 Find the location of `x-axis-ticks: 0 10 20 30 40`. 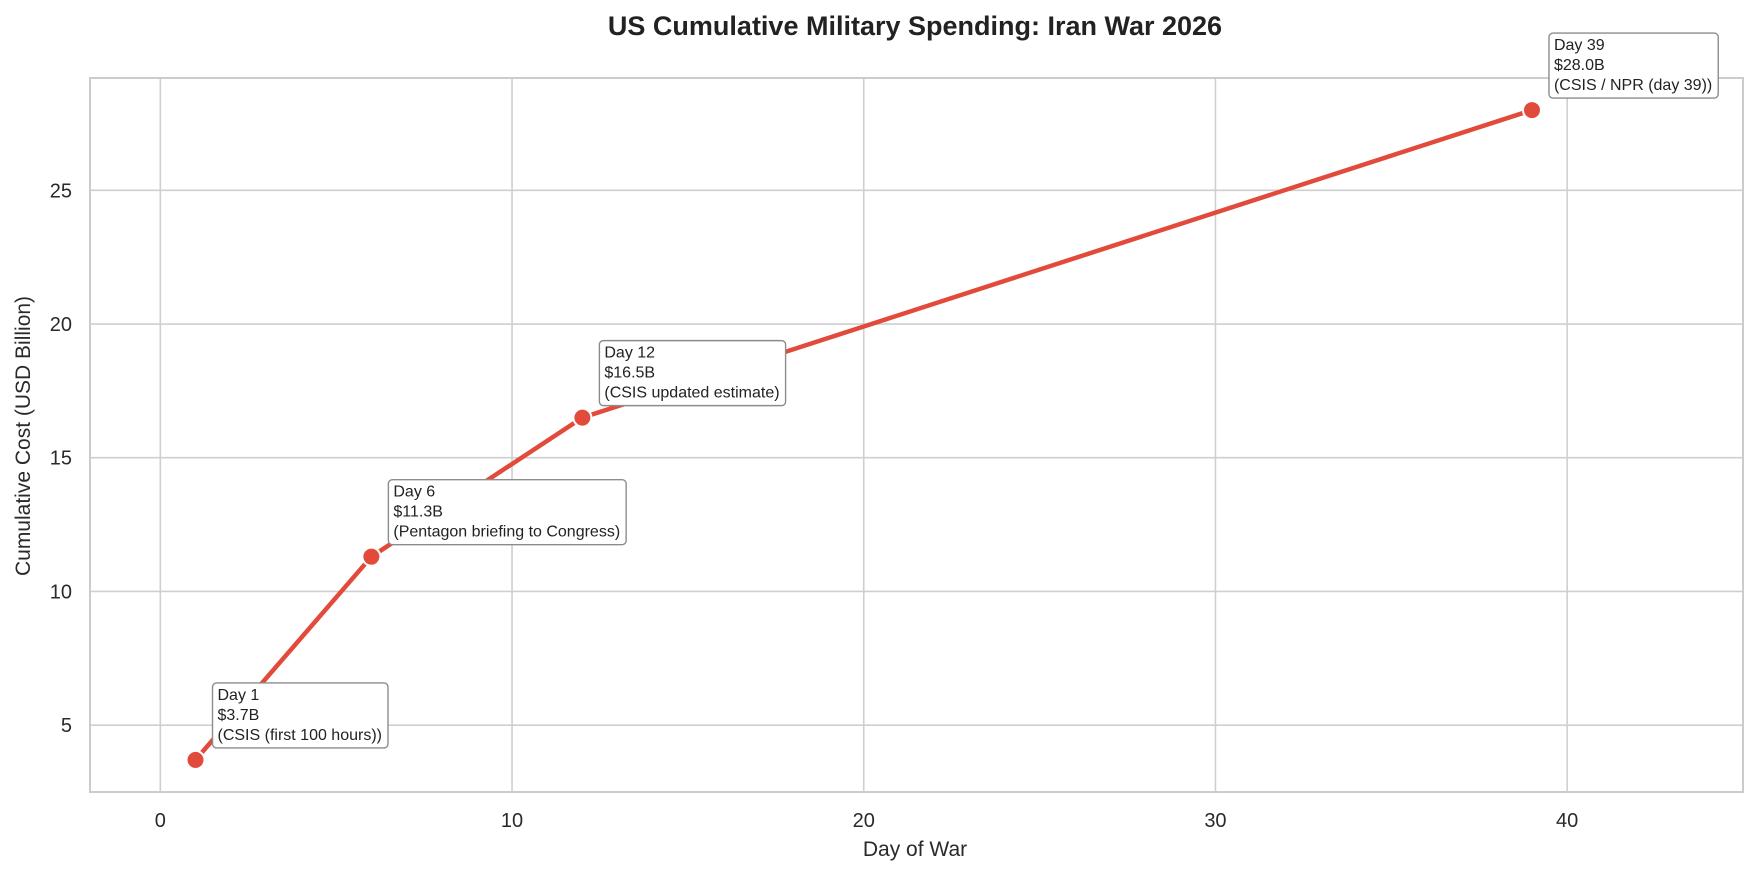

x-axis-ticks: 0 10 20 30 40 is located at coordinates (866, 821).